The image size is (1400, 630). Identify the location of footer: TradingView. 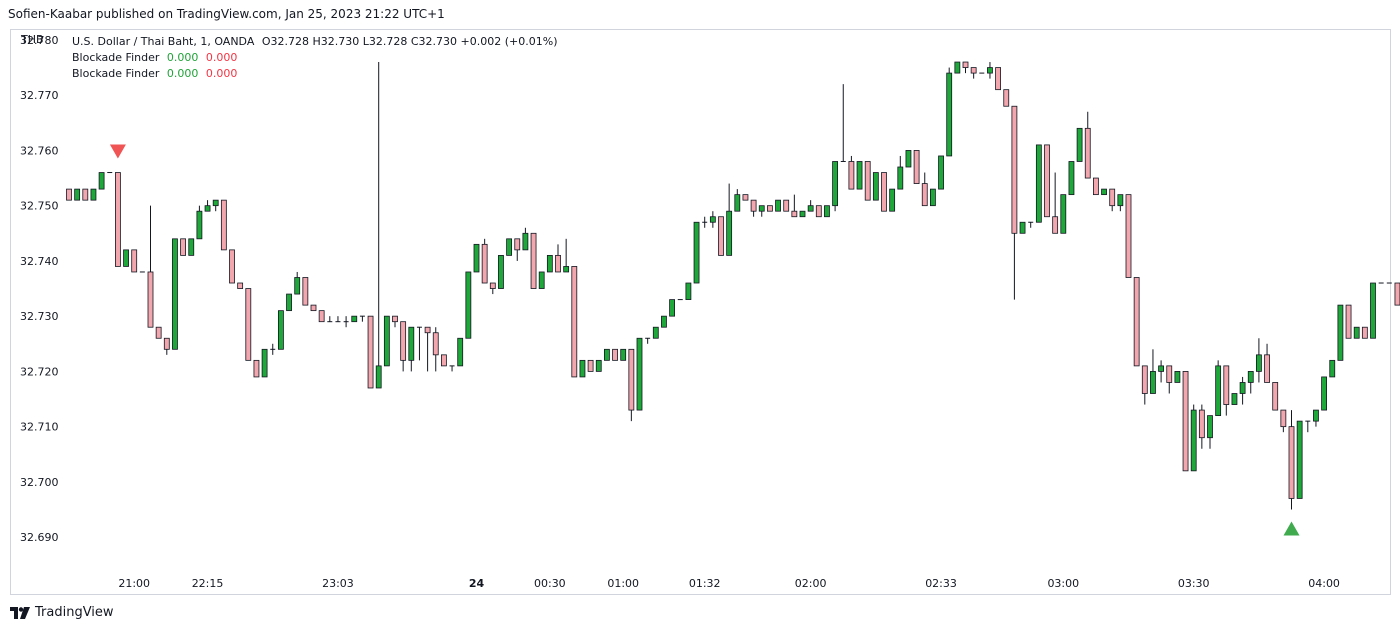
(62, 612).